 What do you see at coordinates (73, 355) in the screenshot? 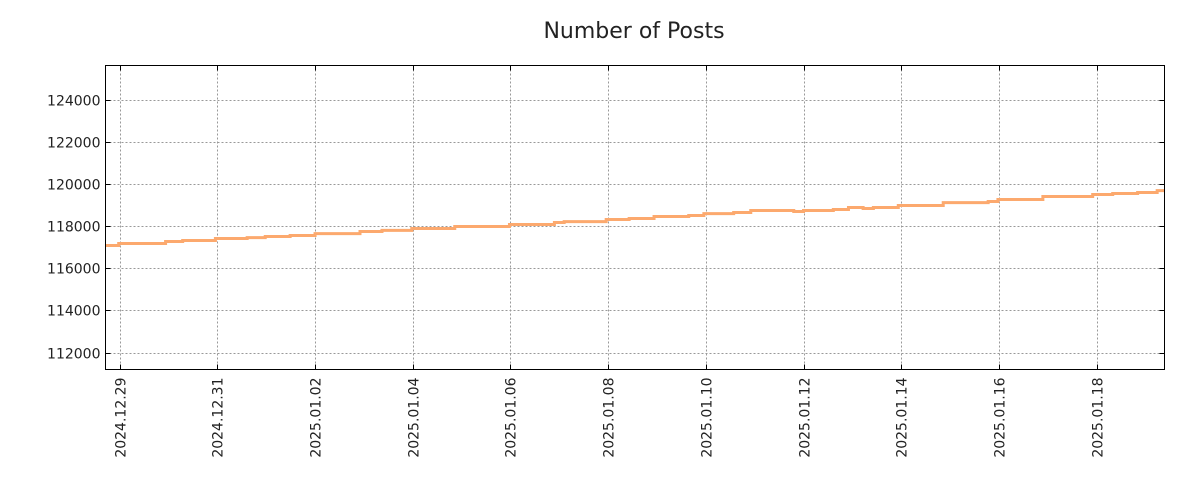
I see `y-tick-label: 112000` at bounding box center [73, 355].